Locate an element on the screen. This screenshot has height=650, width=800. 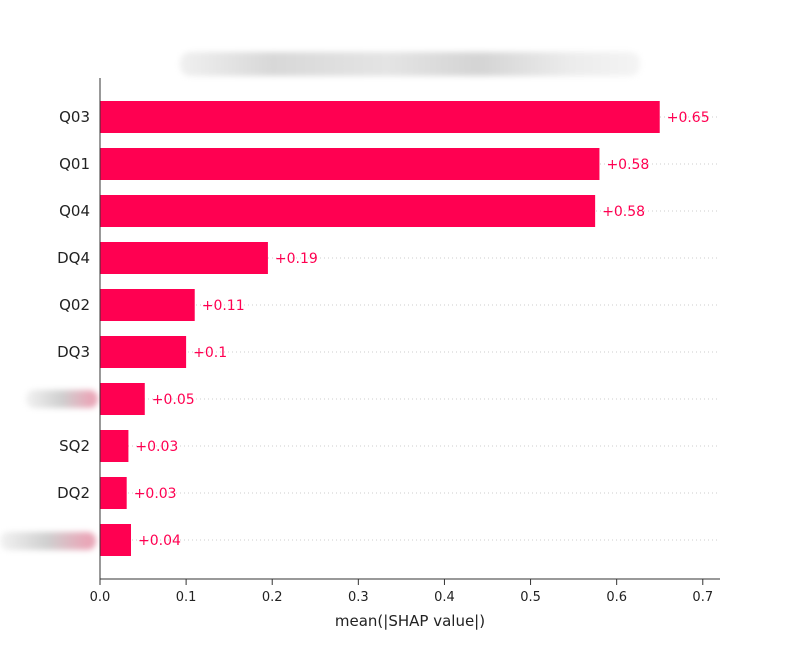
x-tick-label: 0.3 is located at coordinates (358, 597).